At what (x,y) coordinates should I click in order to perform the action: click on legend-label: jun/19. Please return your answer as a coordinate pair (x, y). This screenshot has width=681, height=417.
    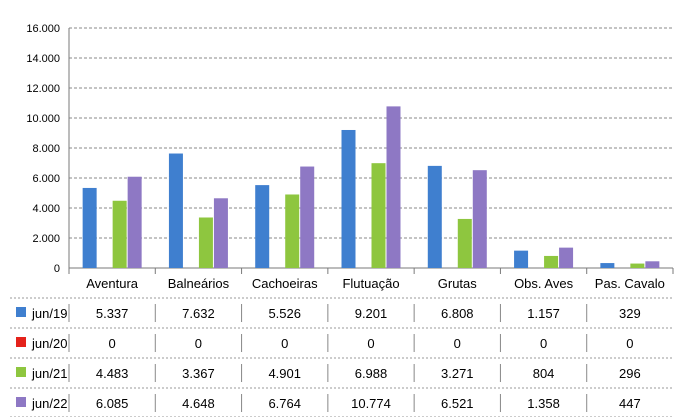
    Looking at the image, I should click on (49, 313).